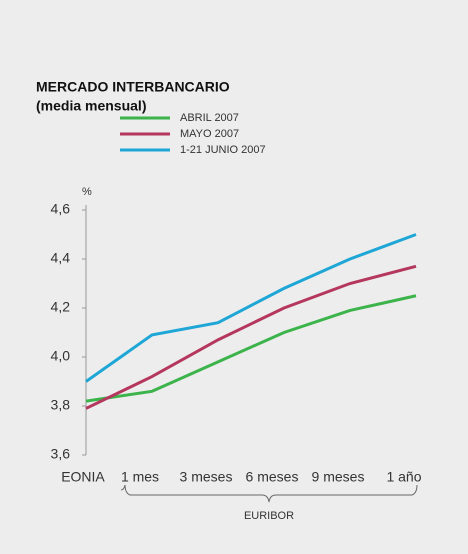 Image resolution: width=468 pixels, height=554 pixels. I want to click on x-tick-label: 1 año, so click(403, 477).